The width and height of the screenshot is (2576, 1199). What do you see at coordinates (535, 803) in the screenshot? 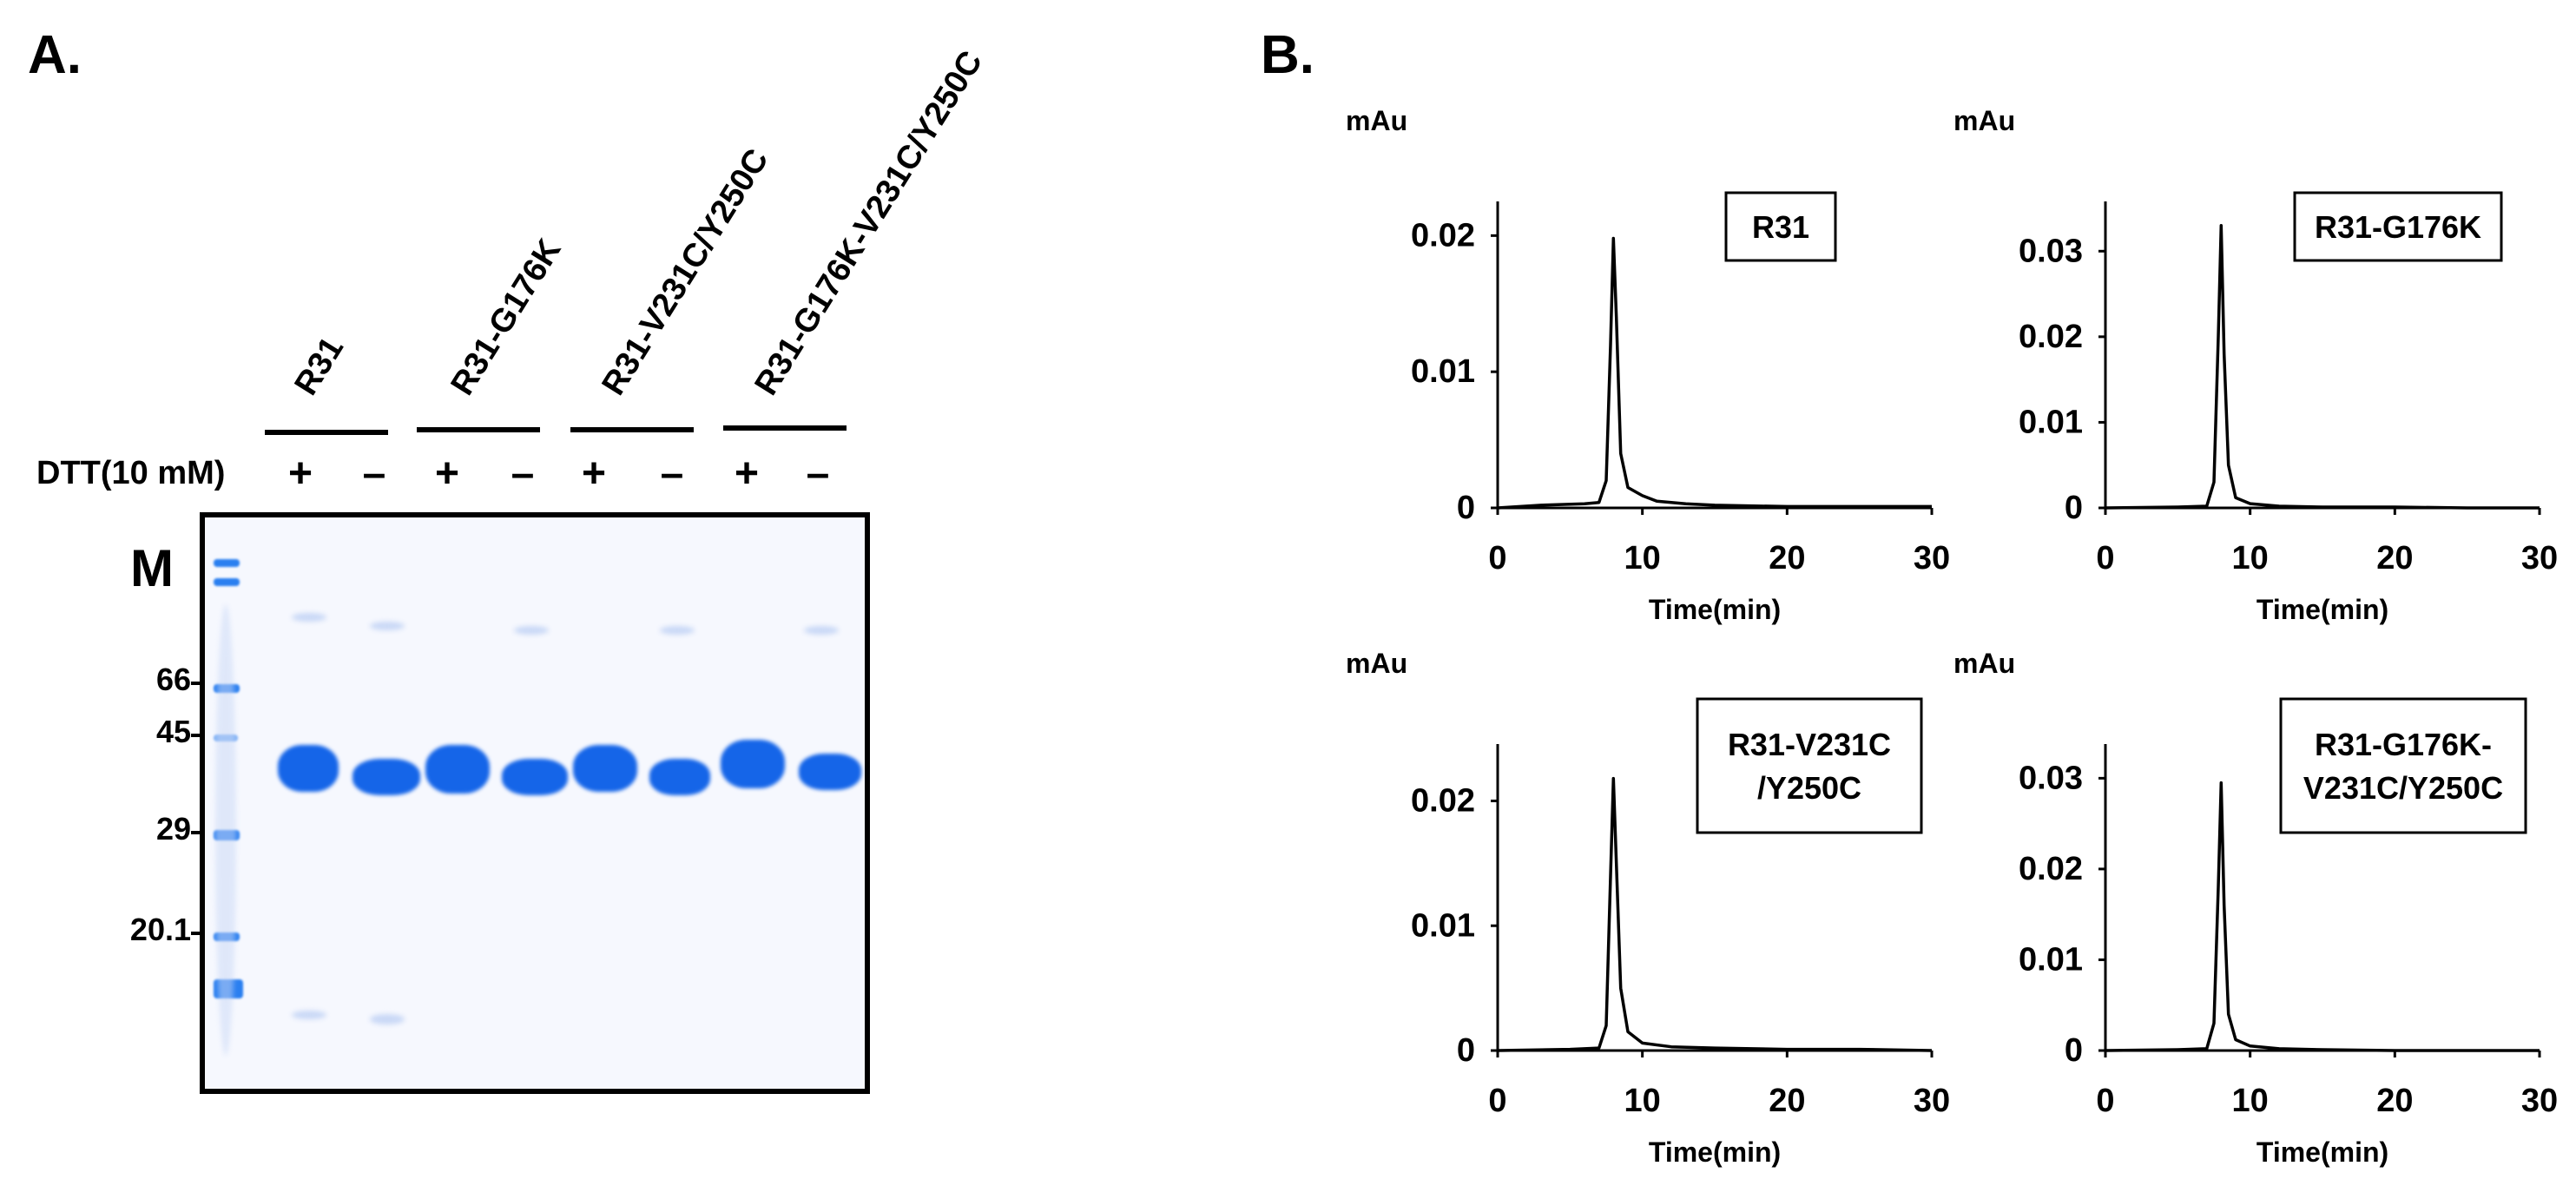
I see `gel-image` at bounding box center [535, 803].